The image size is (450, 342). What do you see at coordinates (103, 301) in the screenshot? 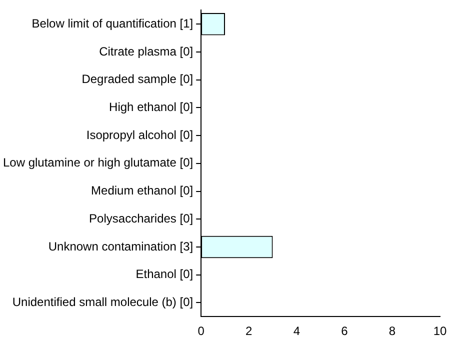
I see `y-tick-label: Unidentified small molecule (b) [0]` at bounding box center [103, 301].